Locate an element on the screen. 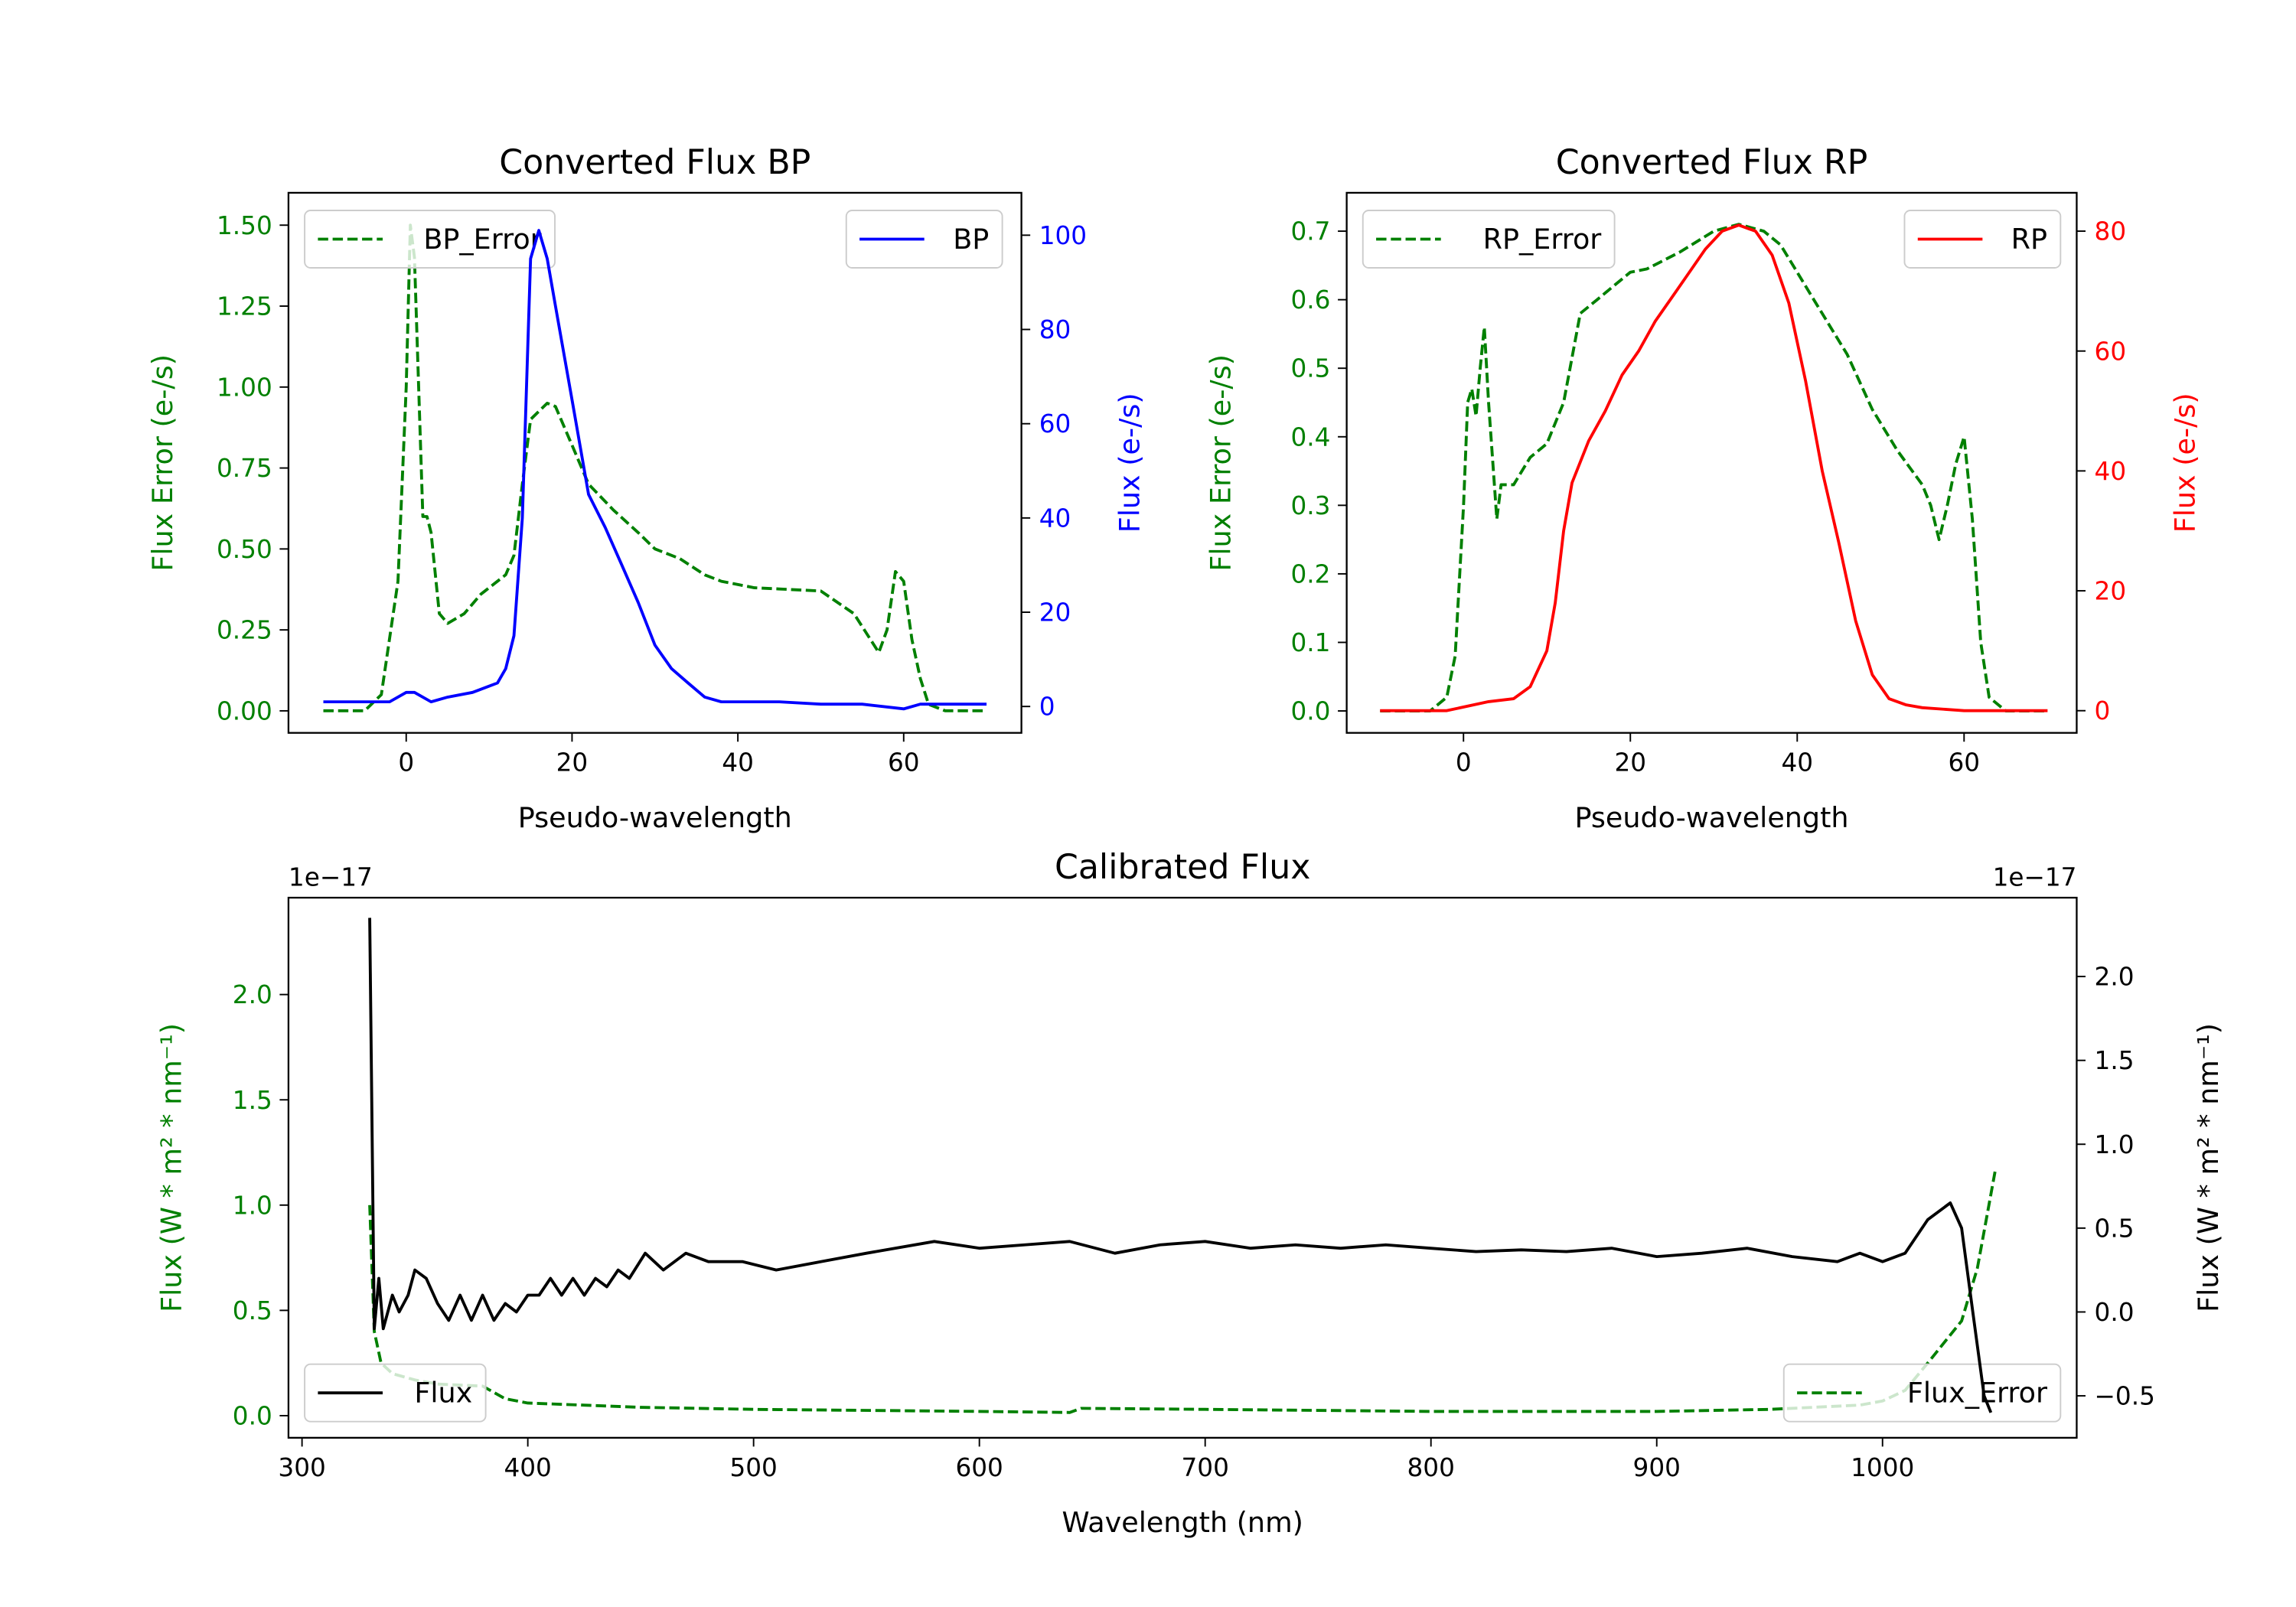 Image resolution: width=2296 pixels, height=1607 pixels. y-left-axis-label: Flux (W * m² * nm⁻¹) is located at coordinates (171, 1167).